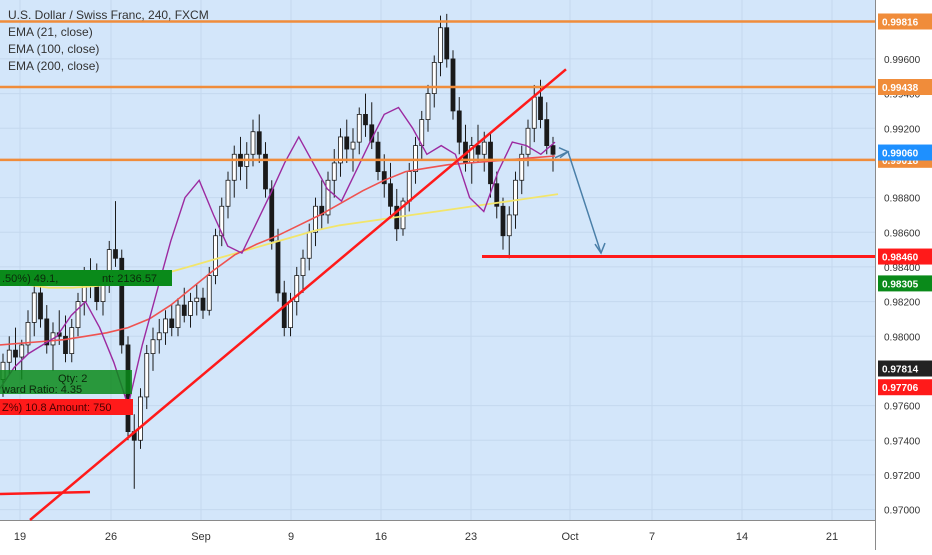 The width and height of the screenshot is (932, 555). What do you see at coordinates (50, 32) in the screenshot?
I see `legend-ema21: EMA (21, close)` at bounding box center [50, 32].